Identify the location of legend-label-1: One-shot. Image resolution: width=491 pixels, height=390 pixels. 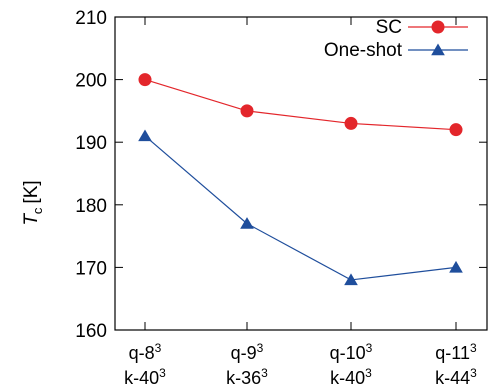
(363, 50).